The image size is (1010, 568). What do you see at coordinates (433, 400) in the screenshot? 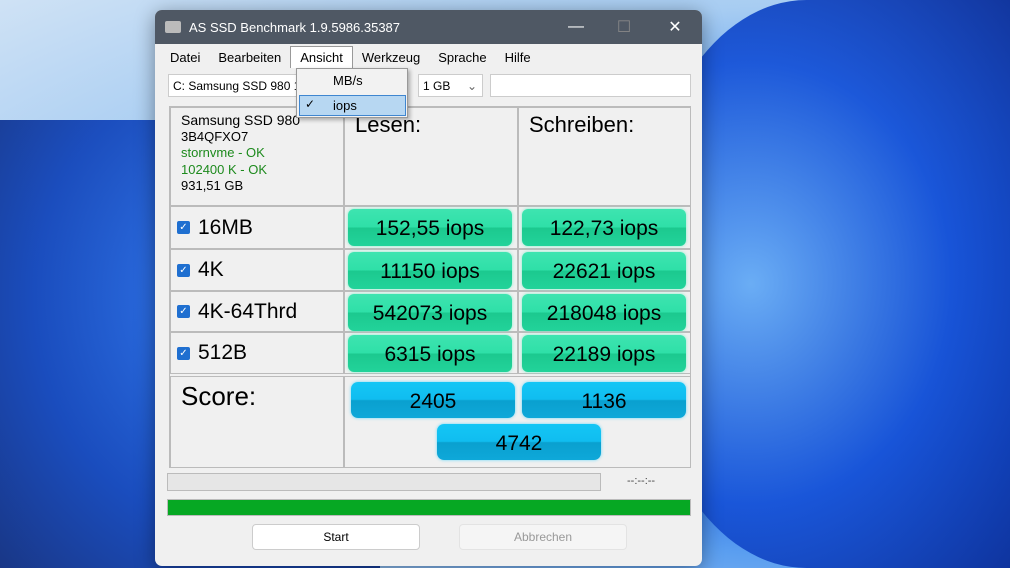
I see `score-read: 2405` at bounding box center [433, 400].